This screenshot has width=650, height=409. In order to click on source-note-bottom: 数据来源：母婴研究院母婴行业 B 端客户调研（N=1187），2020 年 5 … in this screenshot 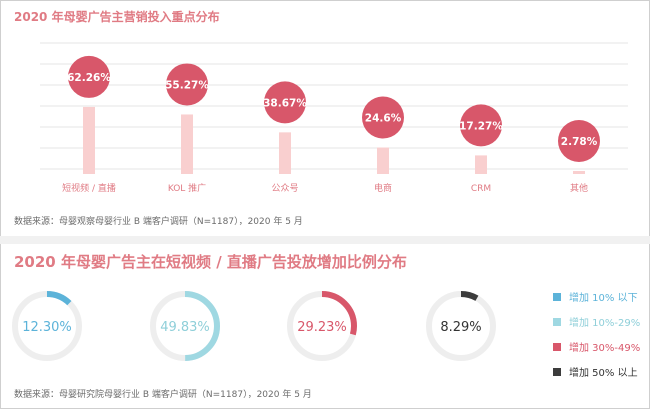, I will do `click(163, 395)`.